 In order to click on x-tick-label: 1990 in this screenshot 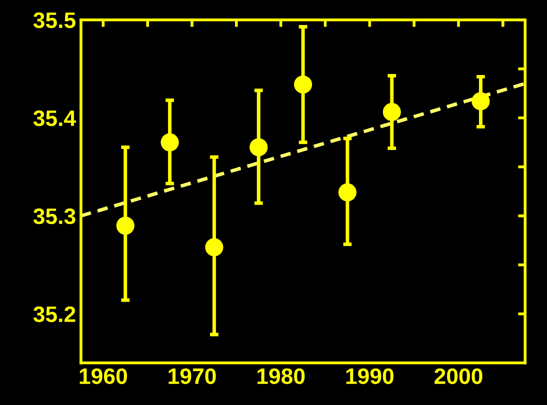, I will do `click(370, 376)`.